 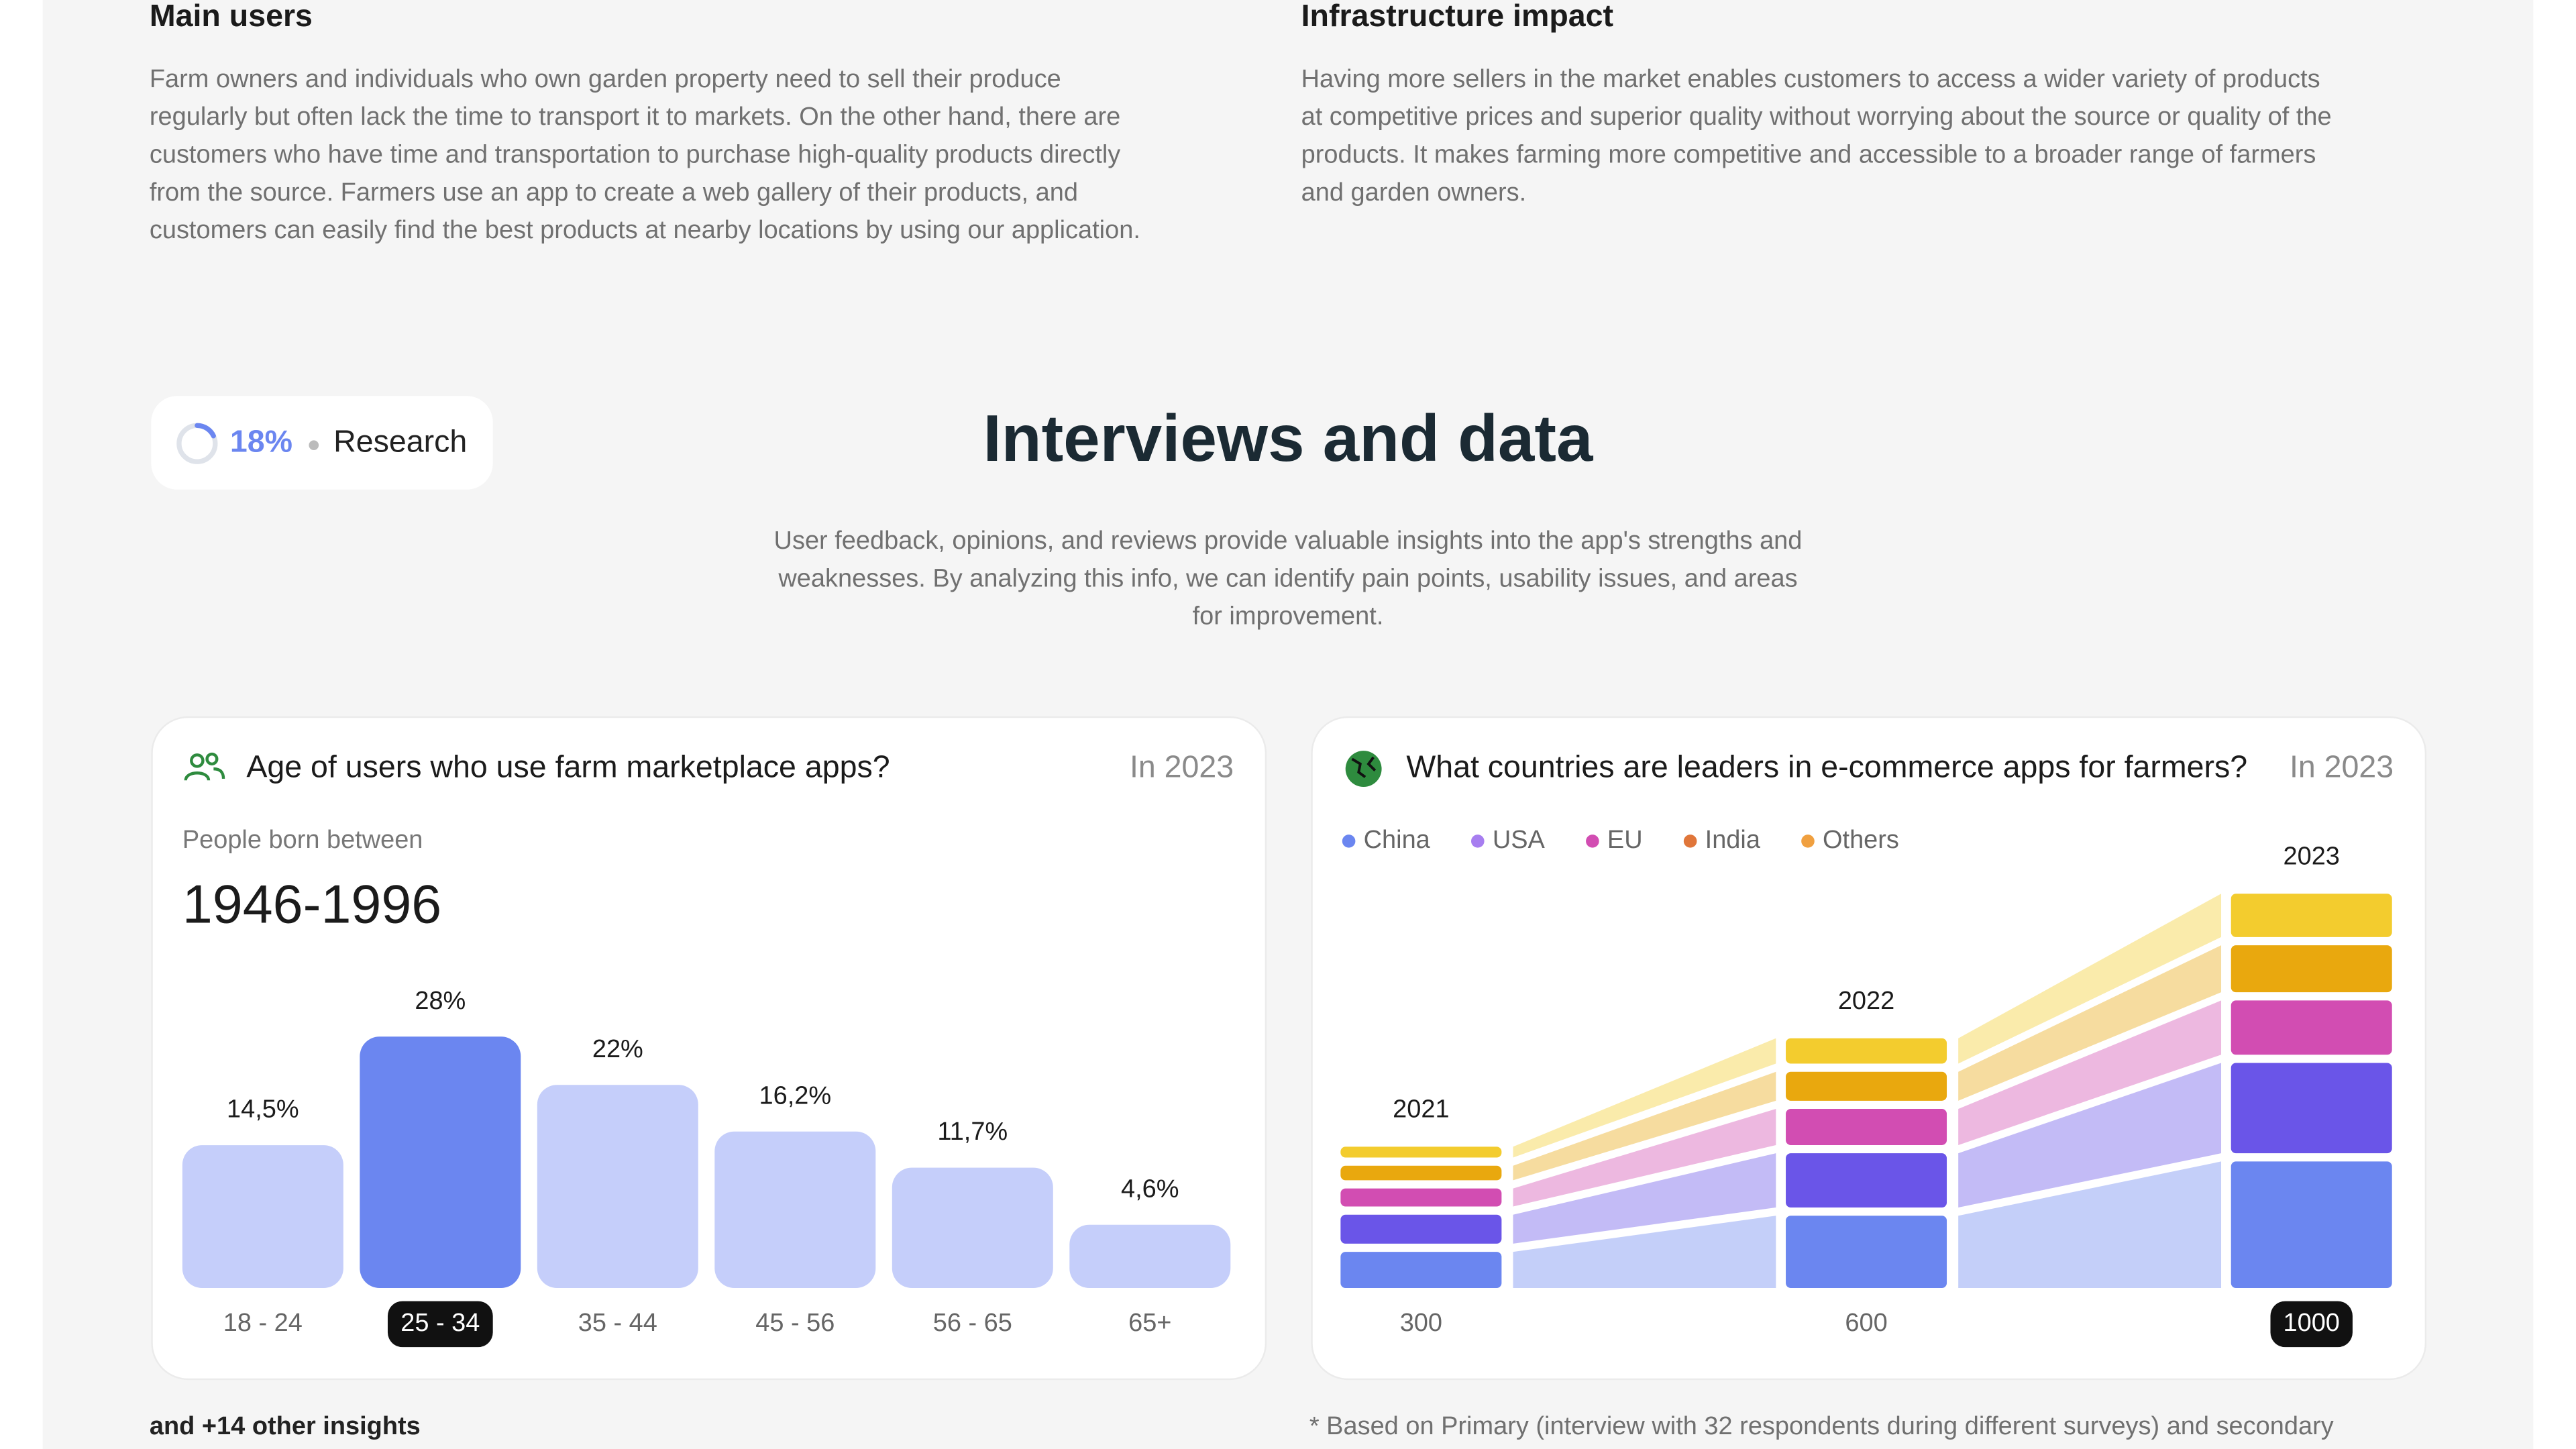 What do you see at coordinates (261, 441) in the screenshot?
I see `progress-label: 18%` at bounding box center [261, 441].